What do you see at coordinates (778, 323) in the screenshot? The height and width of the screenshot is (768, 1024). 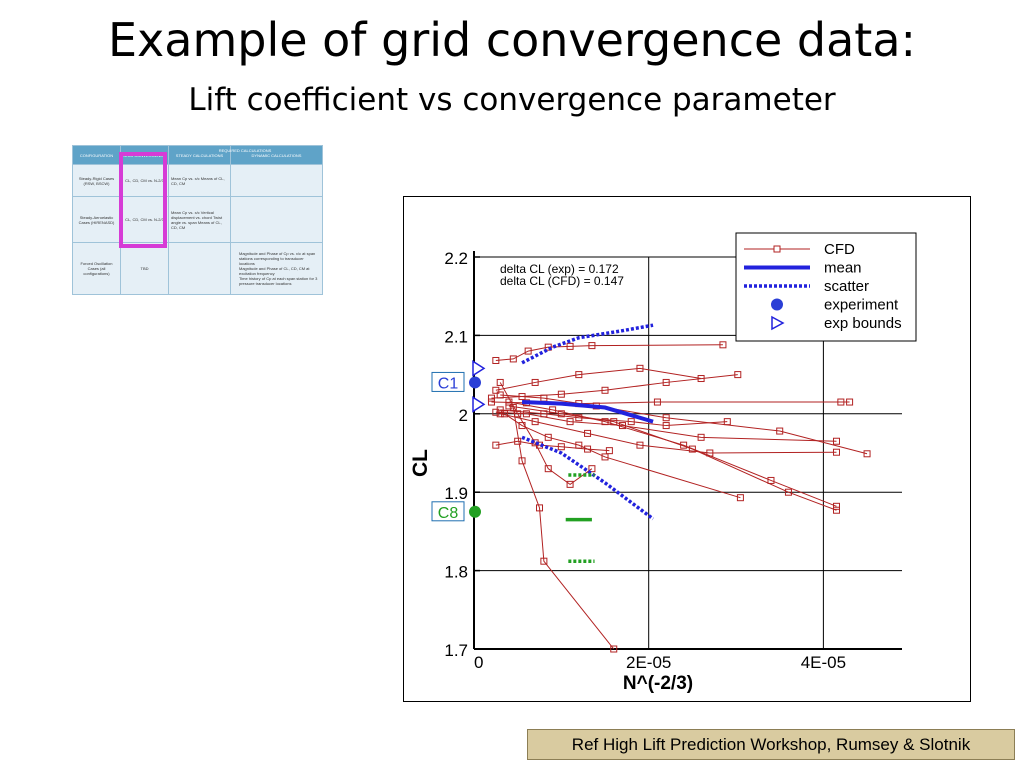 I see `legend-marker-exp-bounds` at bounding box center [778, 323].